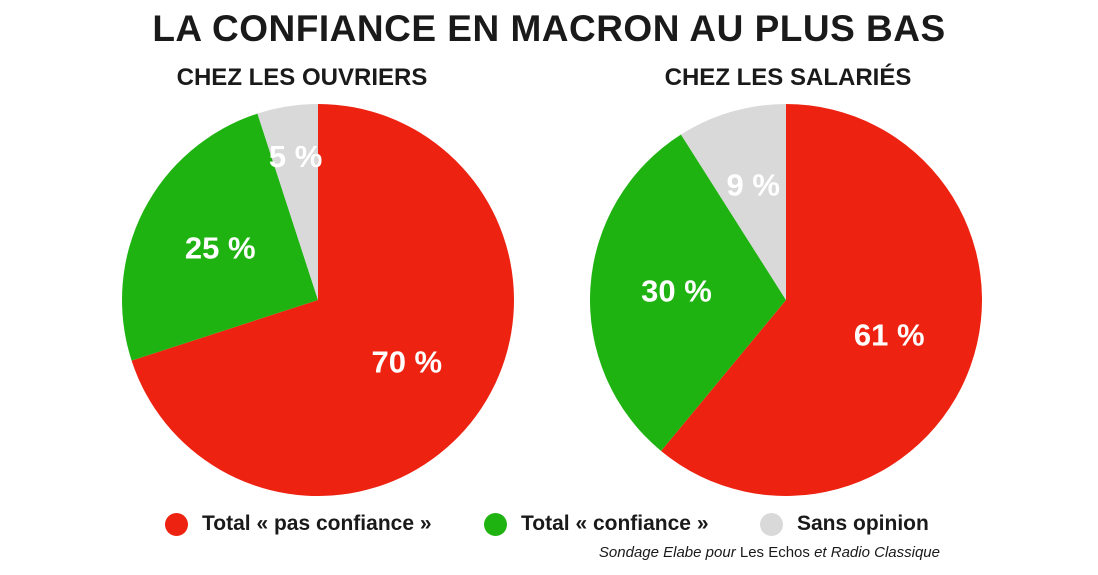  I want to click on legend-label-sans-opinion: Sans opinion, so click(863, 523).